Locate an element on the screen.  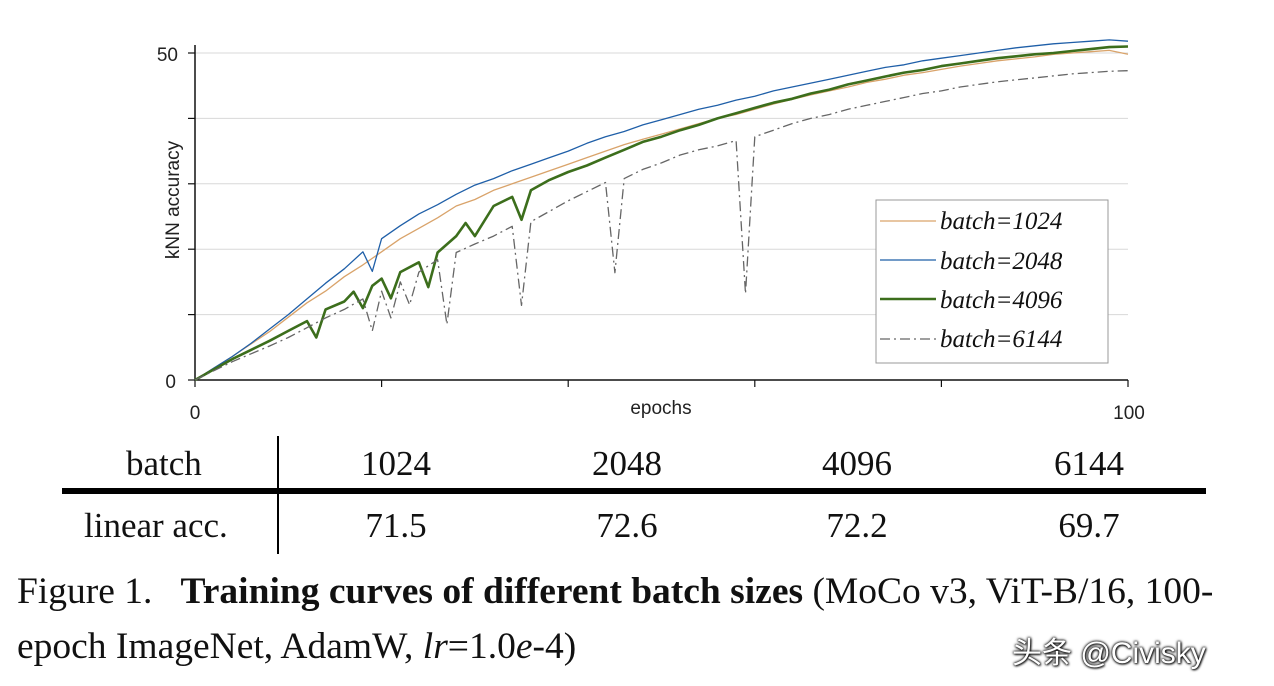
caption-title: Training curves of different batch sizes is located at coordinates (492, 591).